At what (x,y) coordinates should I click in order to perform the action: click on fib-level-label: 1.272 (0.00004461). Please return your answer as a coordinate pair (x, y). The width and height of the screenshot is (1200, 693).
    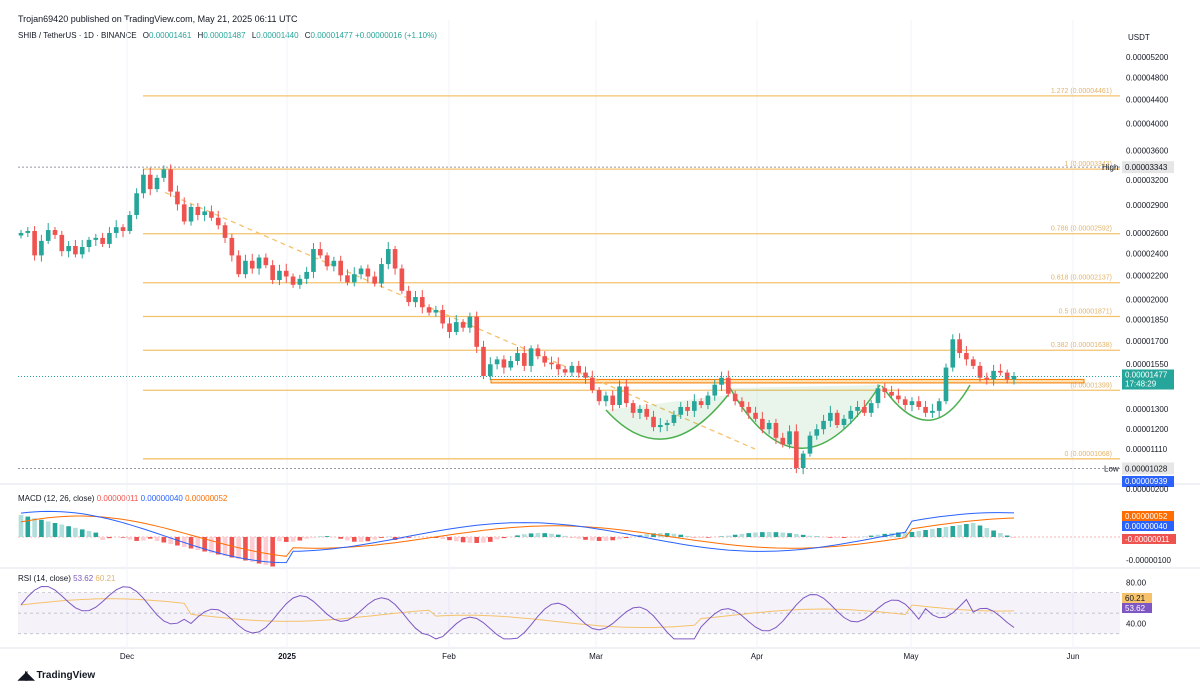
    Looking at the image, I should click on (1081, 91).